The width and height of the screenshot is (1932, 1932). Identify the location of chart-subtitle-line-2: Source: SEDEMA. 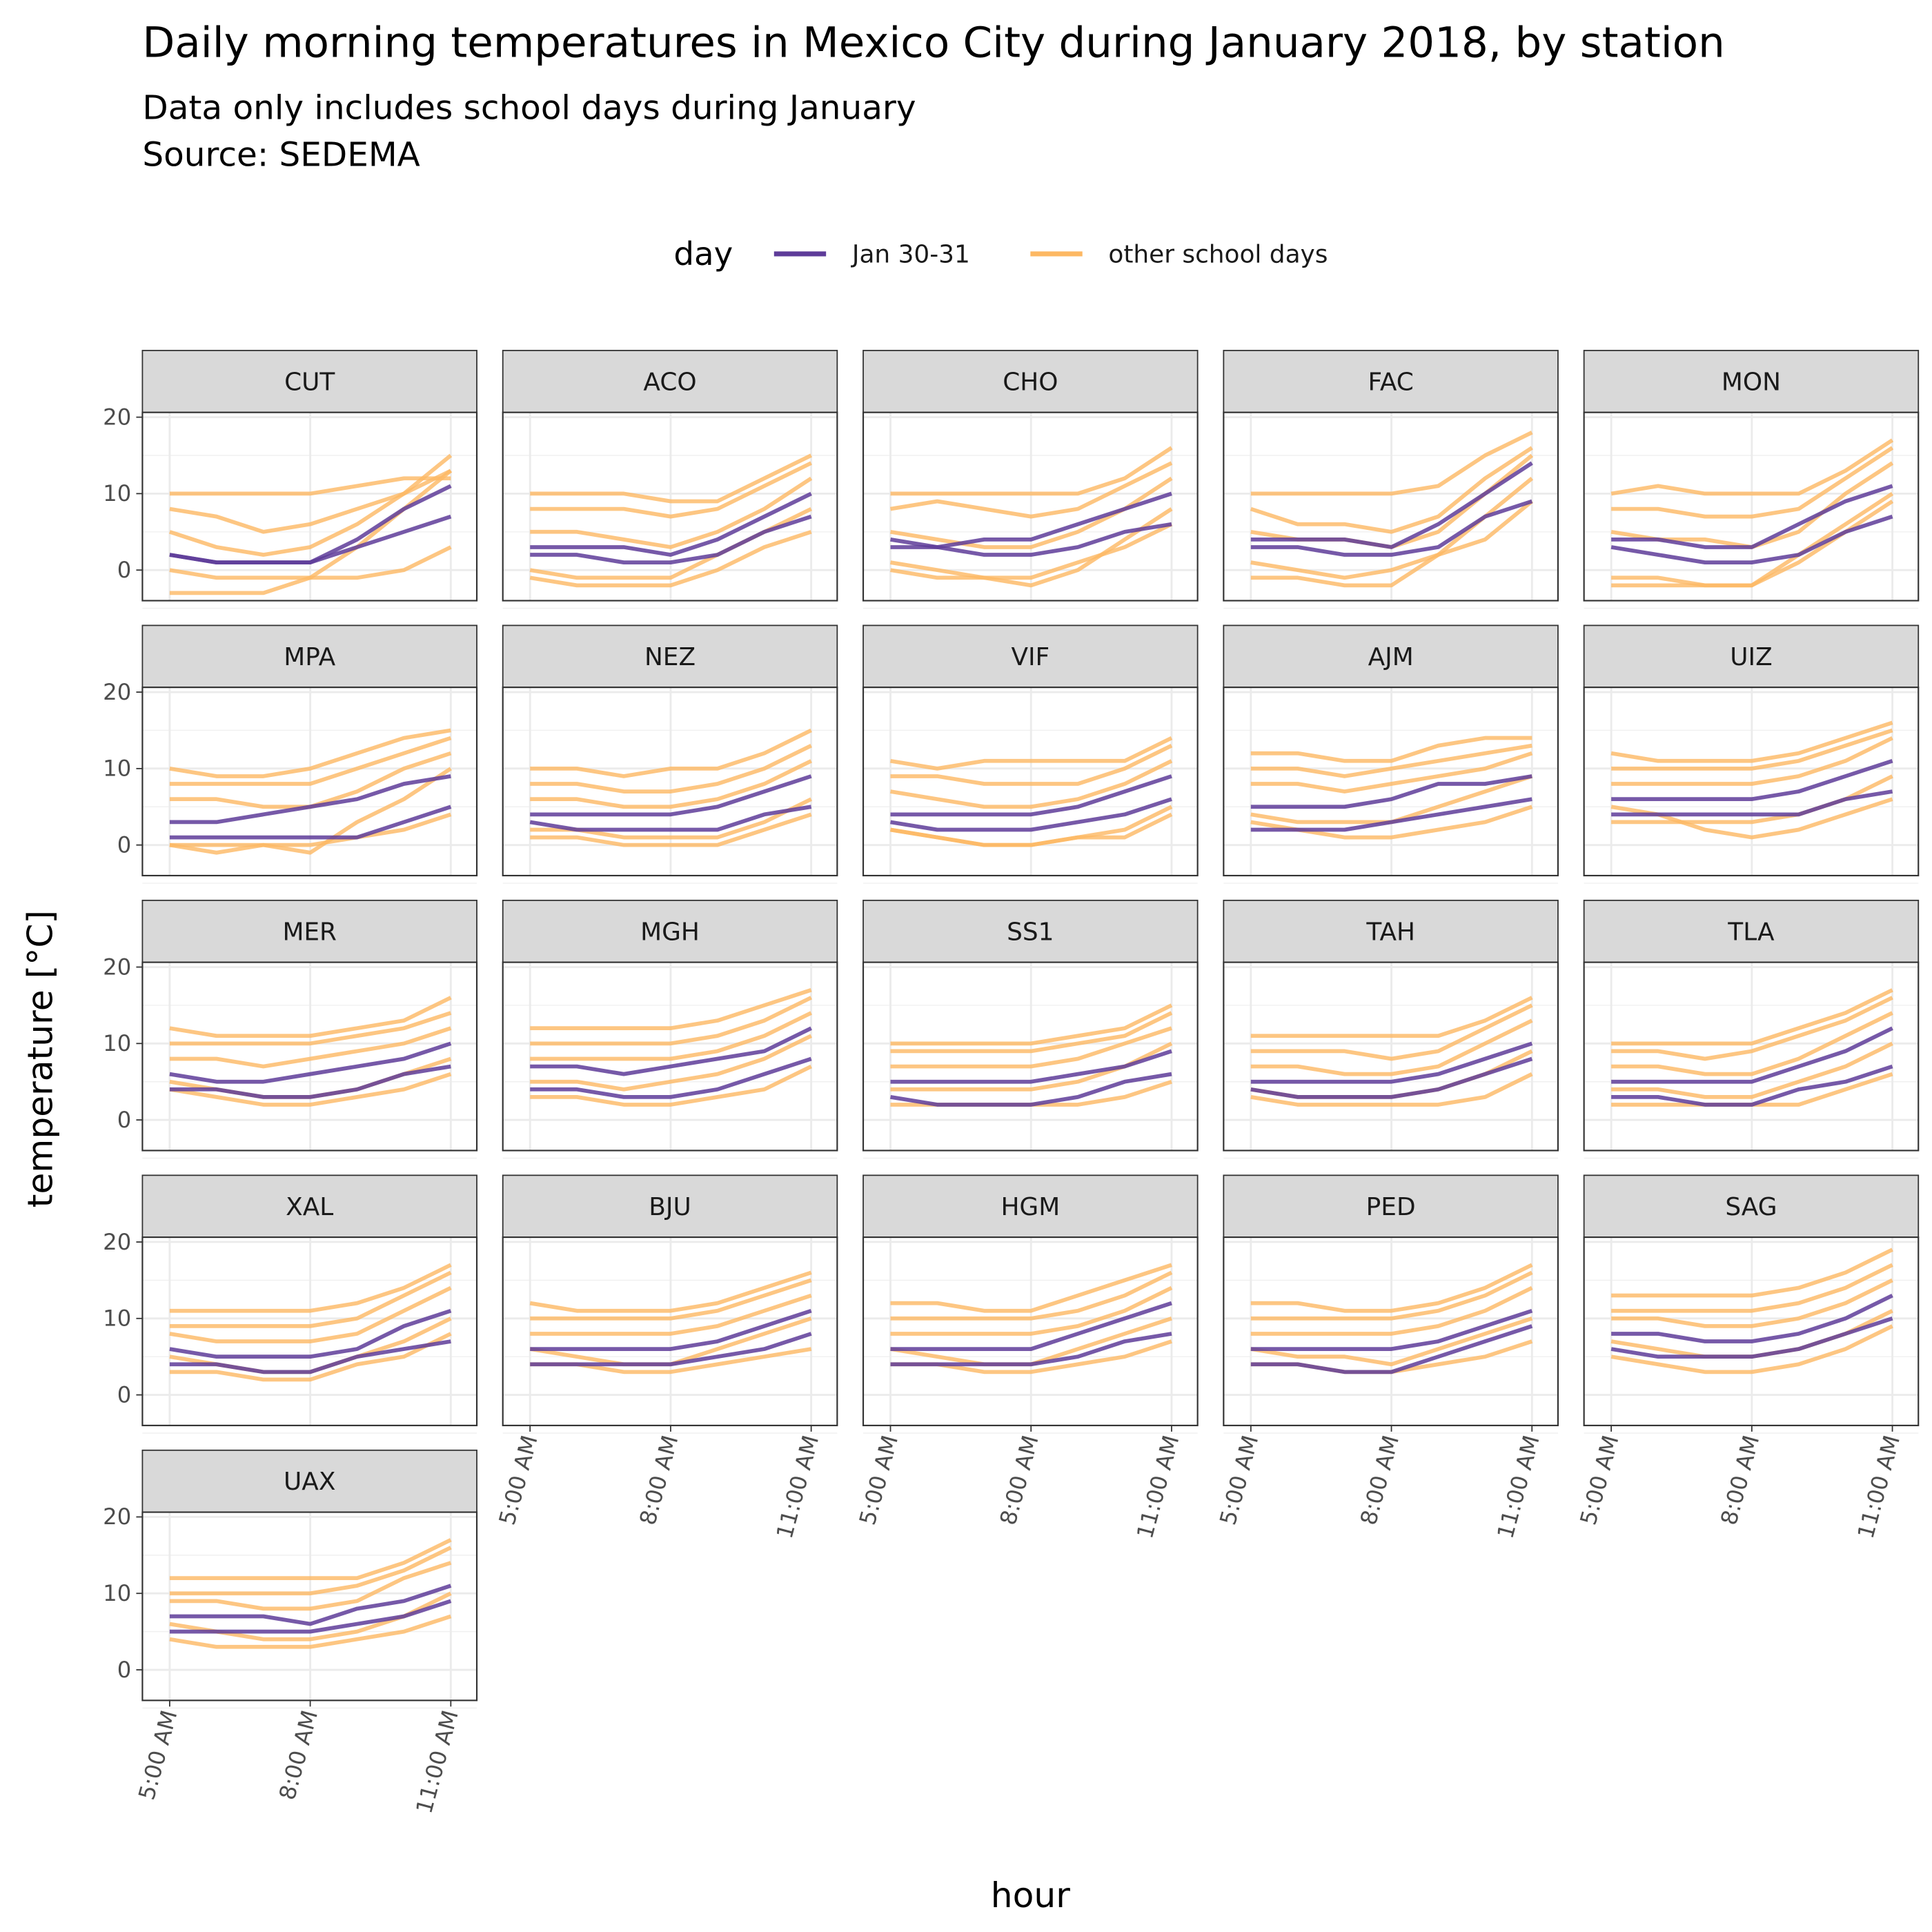
(281, 155).